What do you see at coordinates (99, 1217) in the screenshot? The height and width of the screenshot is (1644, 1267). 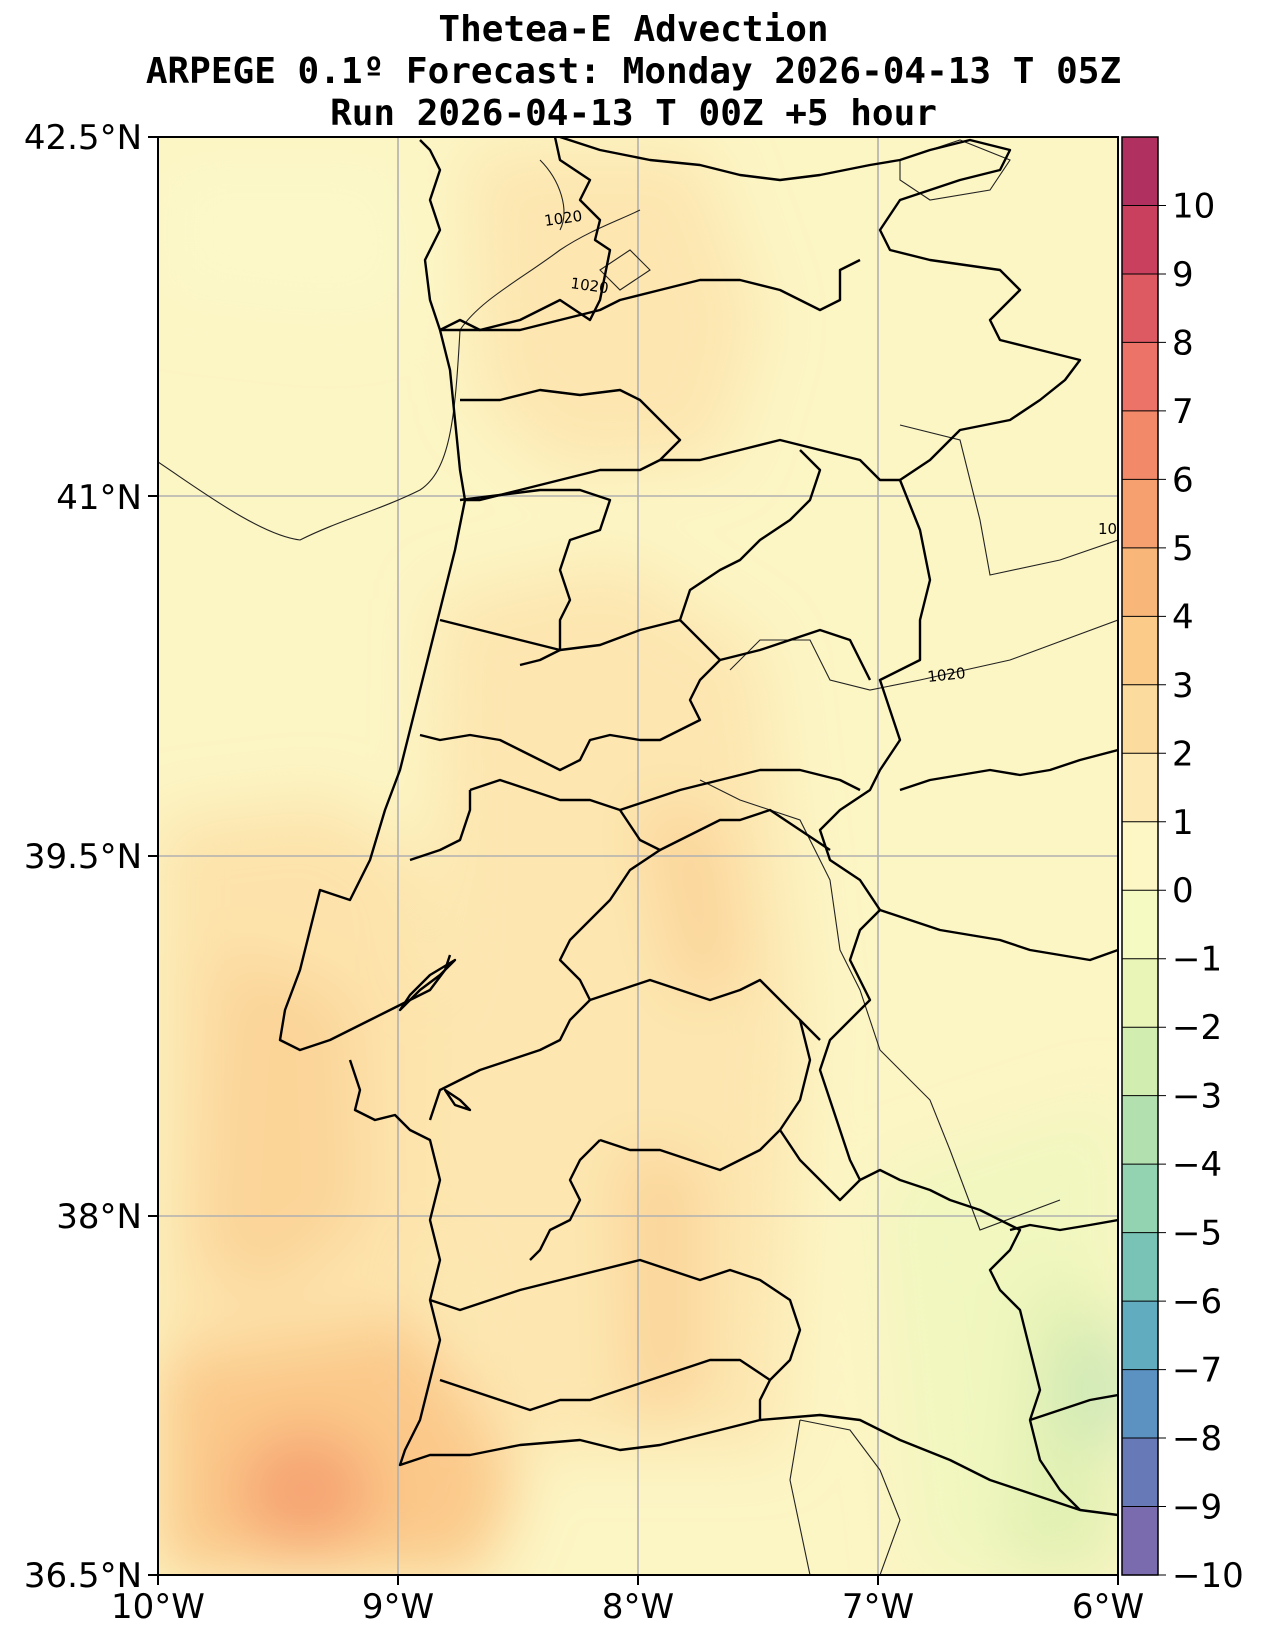 I see `lat-label: 38°N` at bounding box center [99, 1217].